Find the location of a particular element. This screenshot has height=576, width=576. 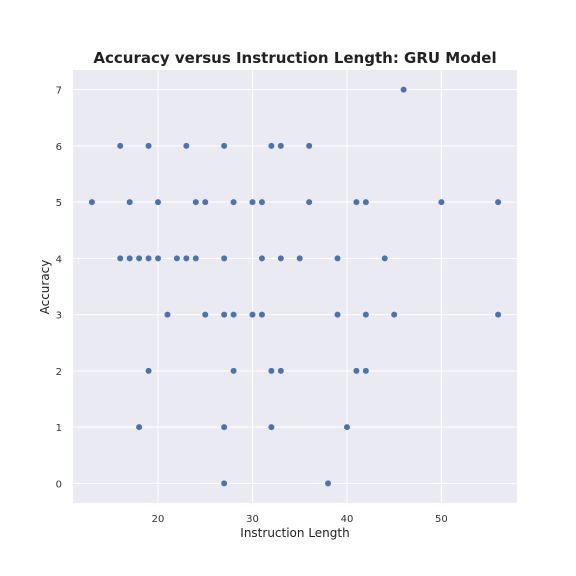

y-tick-label: 7 is located at coordinates (59, 91).